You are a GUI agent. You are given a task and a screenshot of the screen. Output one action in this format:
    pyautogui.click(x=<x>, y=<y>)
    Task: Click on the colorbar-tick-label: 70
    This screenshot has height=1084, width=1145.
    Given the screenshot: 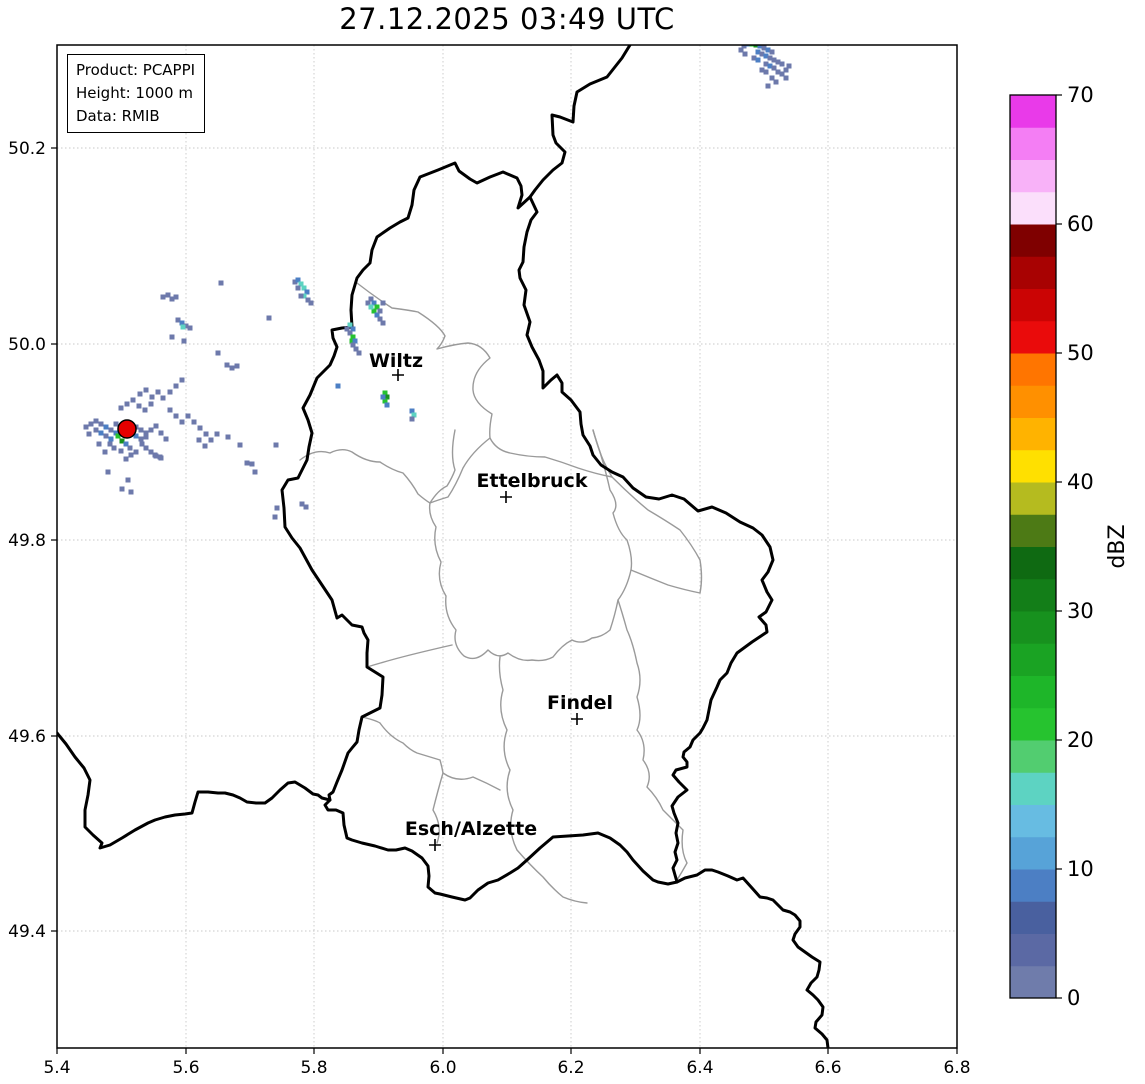 What is the action you would take?
    pyautogui.click(x=1080, y=95)
    